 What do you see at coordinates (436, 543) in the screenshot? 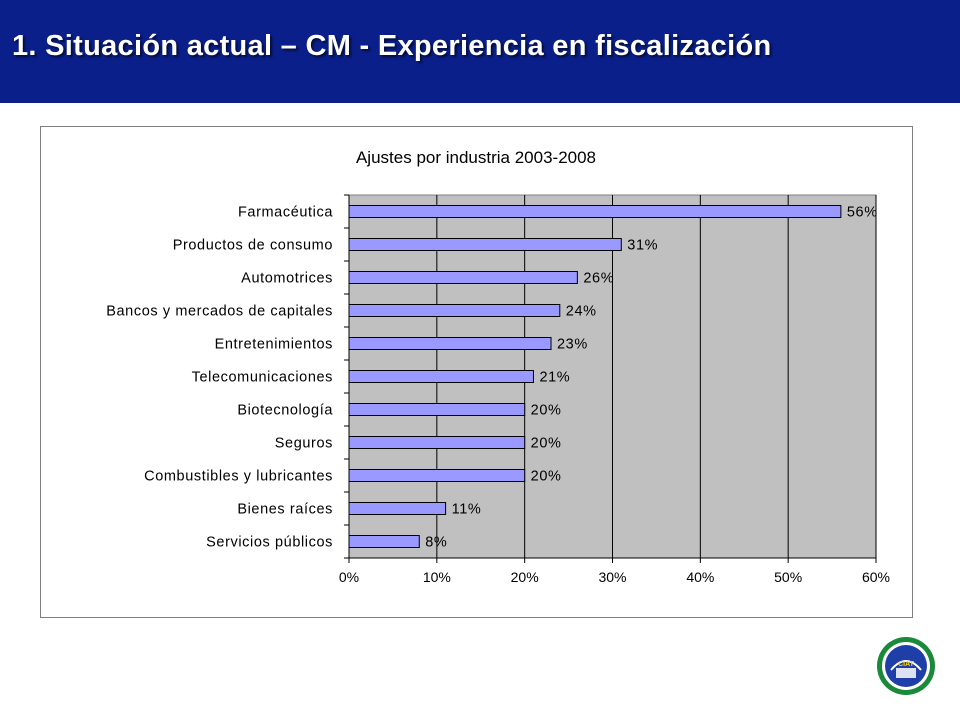
I see `data-label: 8%` at bounding box center [436, 543].